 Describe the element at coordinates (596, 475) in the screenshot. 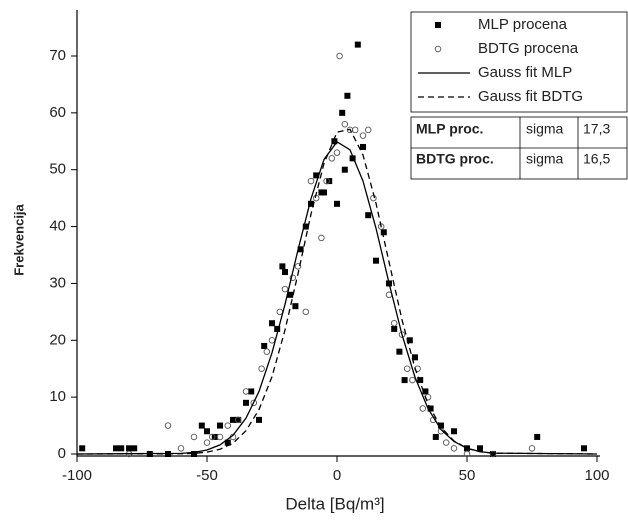

I see `x-tick-label: 100` at that location.